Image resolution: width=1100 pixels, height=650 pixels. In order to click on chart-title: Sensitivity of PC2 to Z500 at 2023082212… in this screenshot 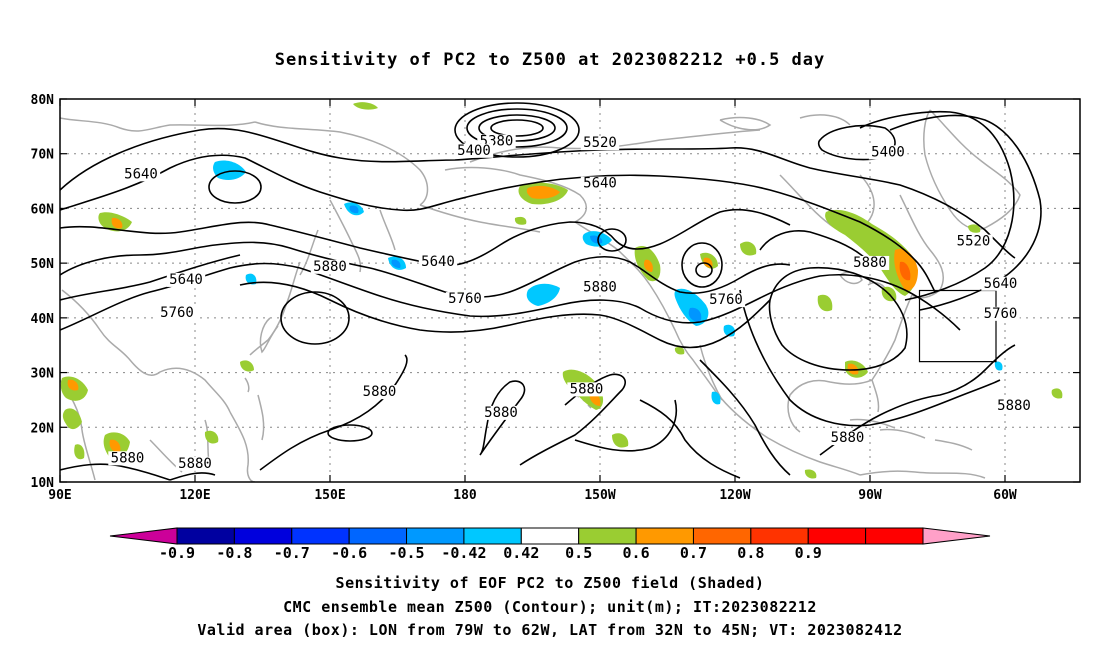, I will do `click(550, 60)`.